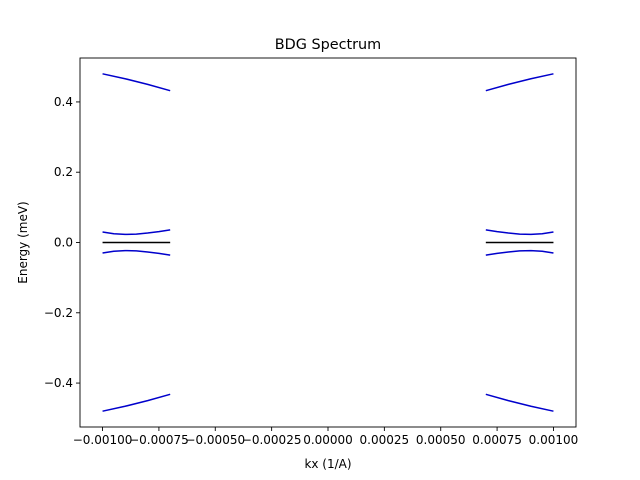 The width and height of the screenshot is (640, 480). What do you see at coordinates (327, 464) in the screenshot?
I see `x-axis-label: kx (1/A)` at bounding box center [327, 464].